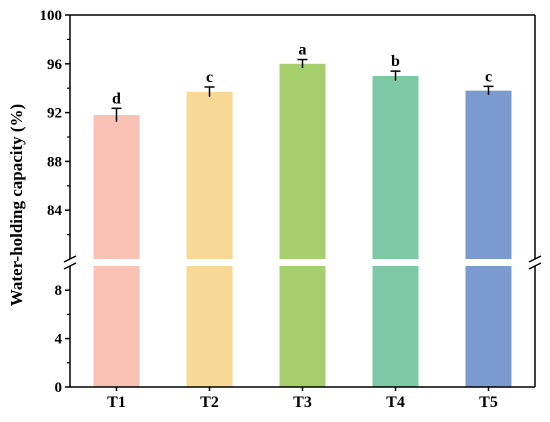 This screenshot has width=550, height=422. Describe the element at coordinates (302, 262) in the screenshot. I see `axis-break-gap` at that location.